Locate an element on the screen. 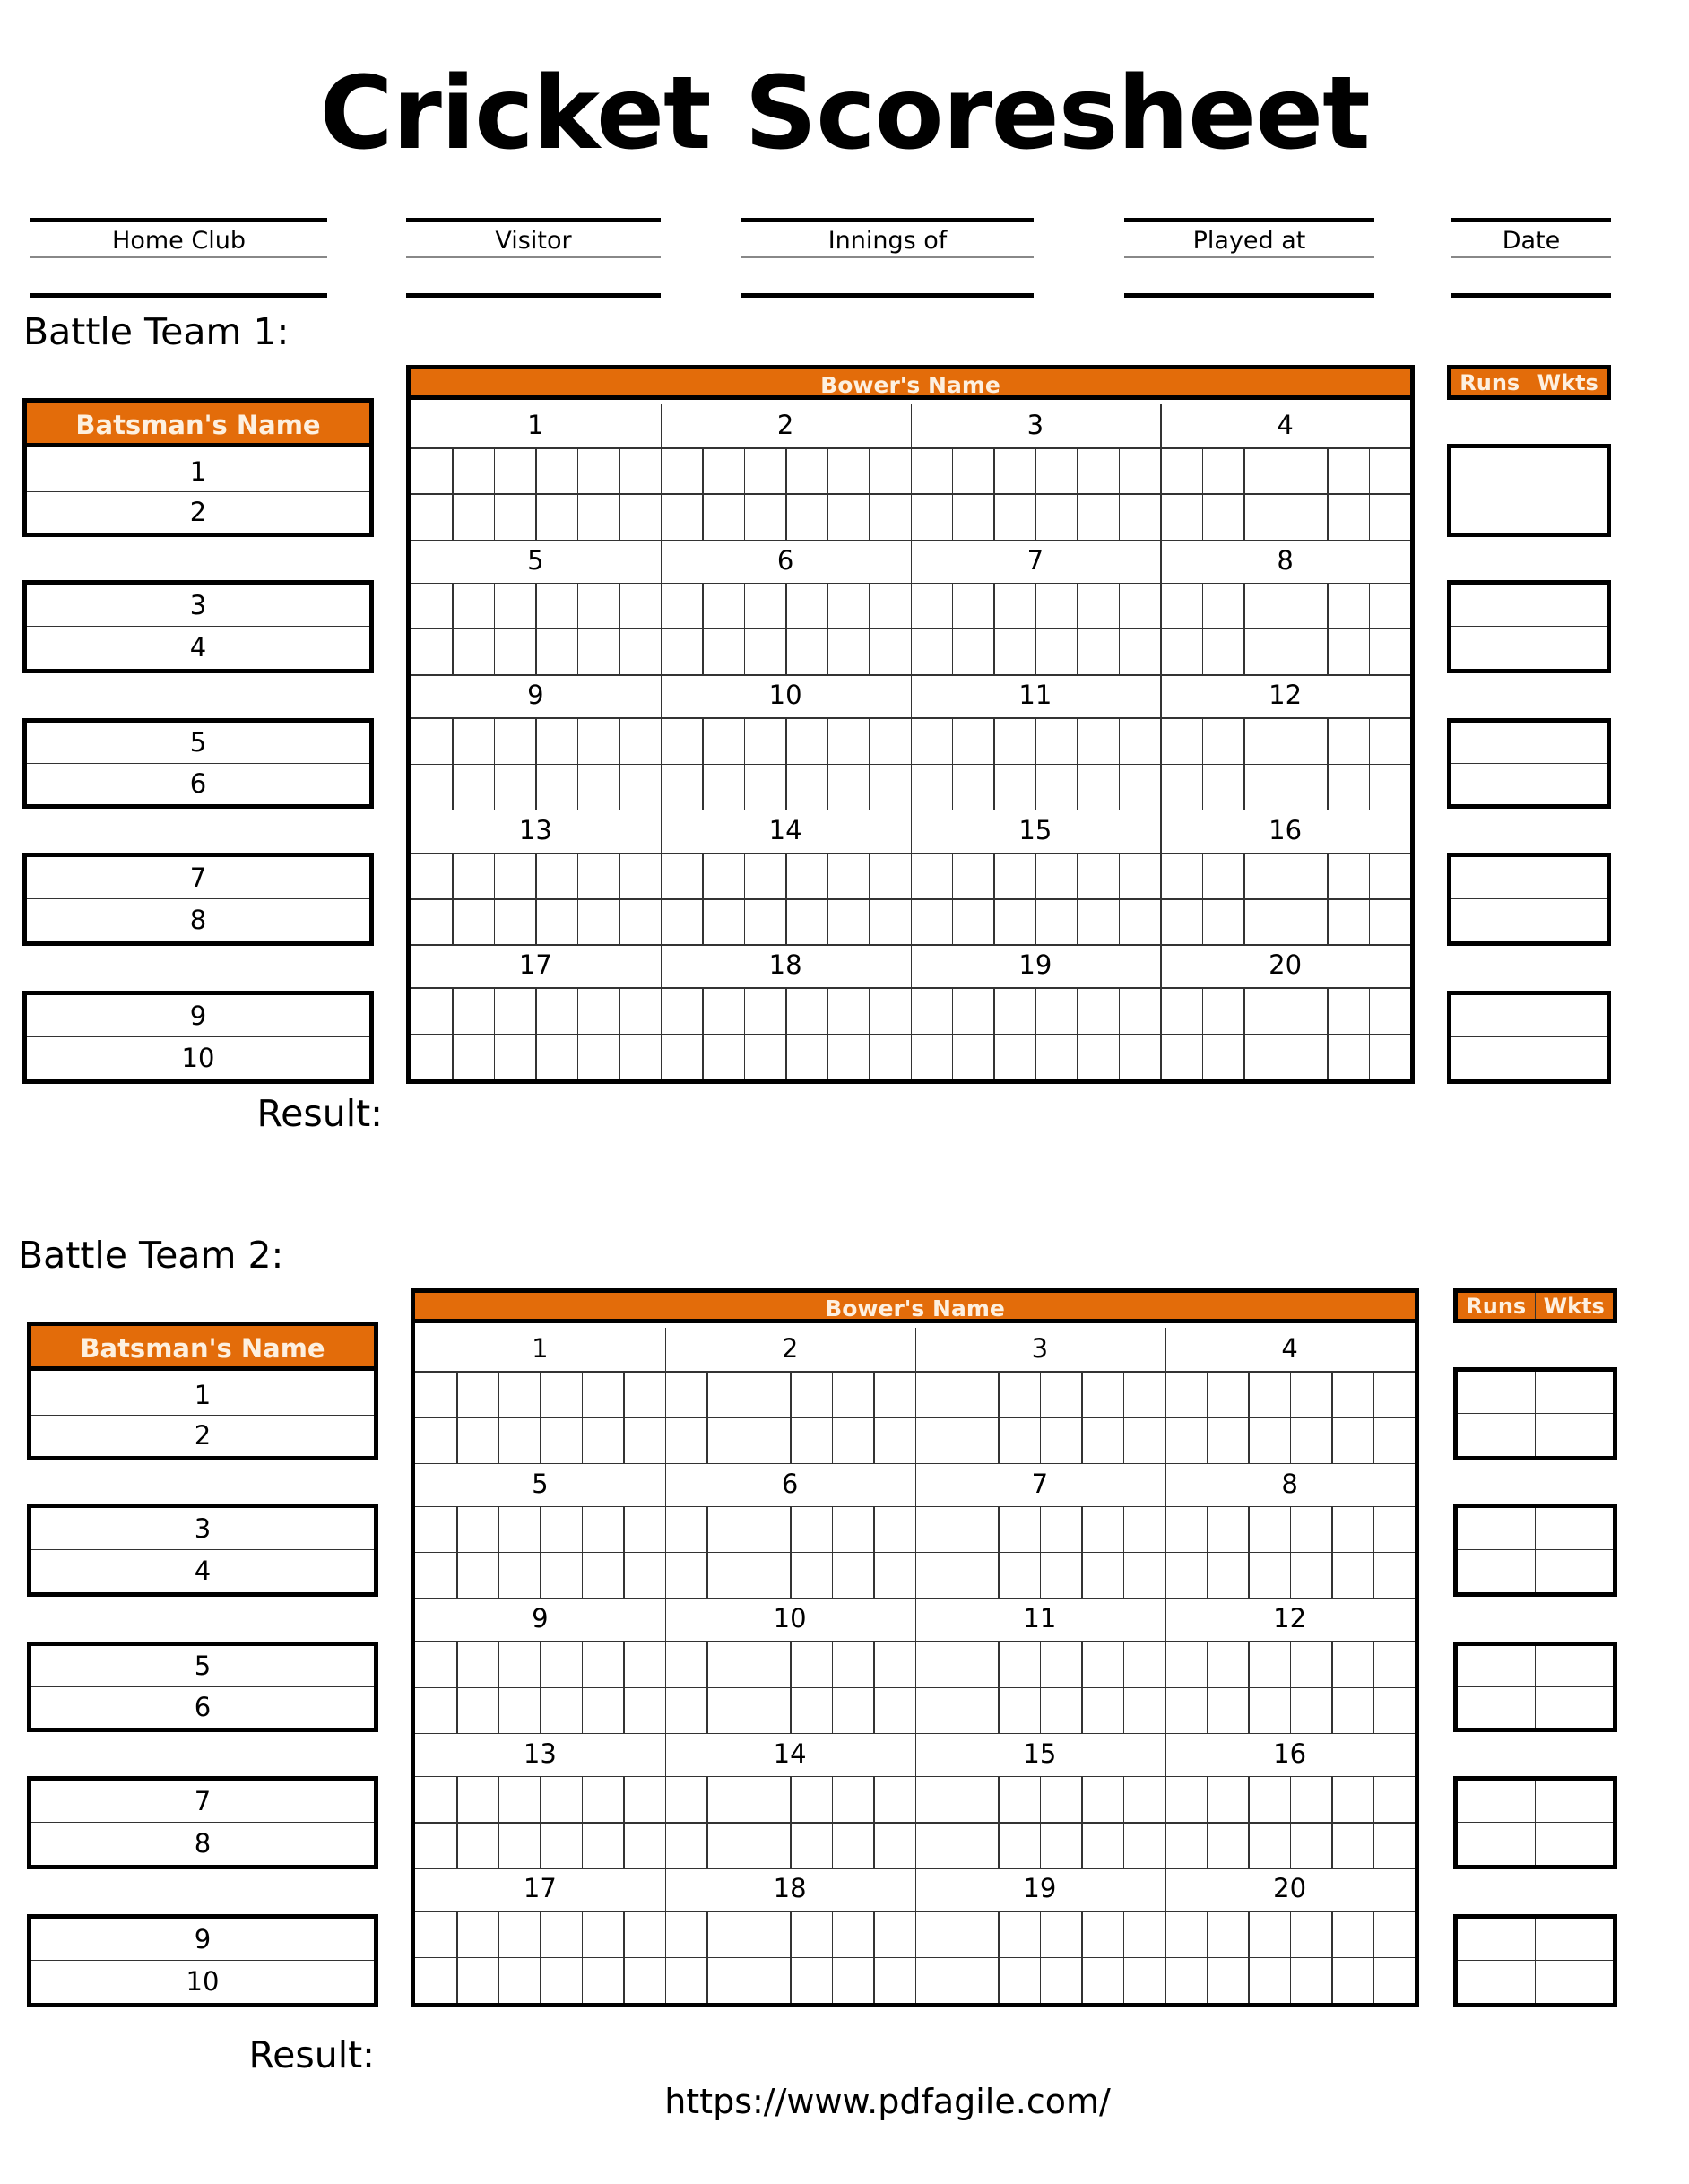 The width and height of the screenshot is (1689, 2184). batsman-name-field: 10 is located at coordinates (203, 1981).